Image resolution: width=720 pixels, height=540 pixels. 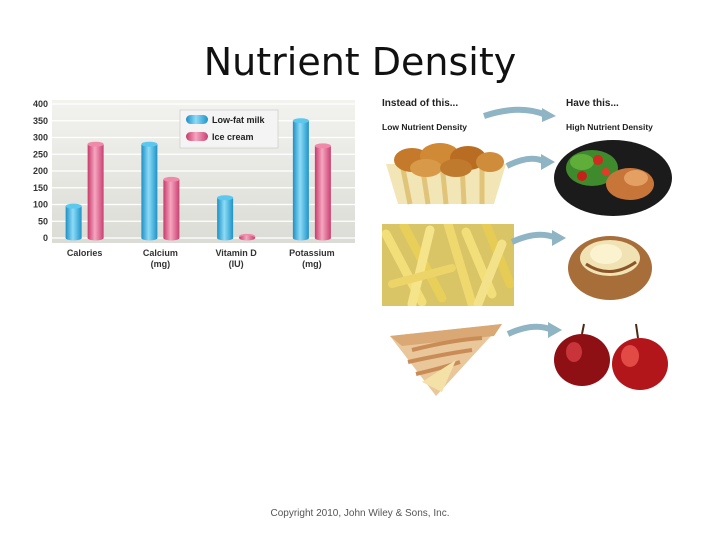 What do you see at coordinates (610, 264) in the screenshot?
I see `baked-potato-image` at bounding box center [610, 264].